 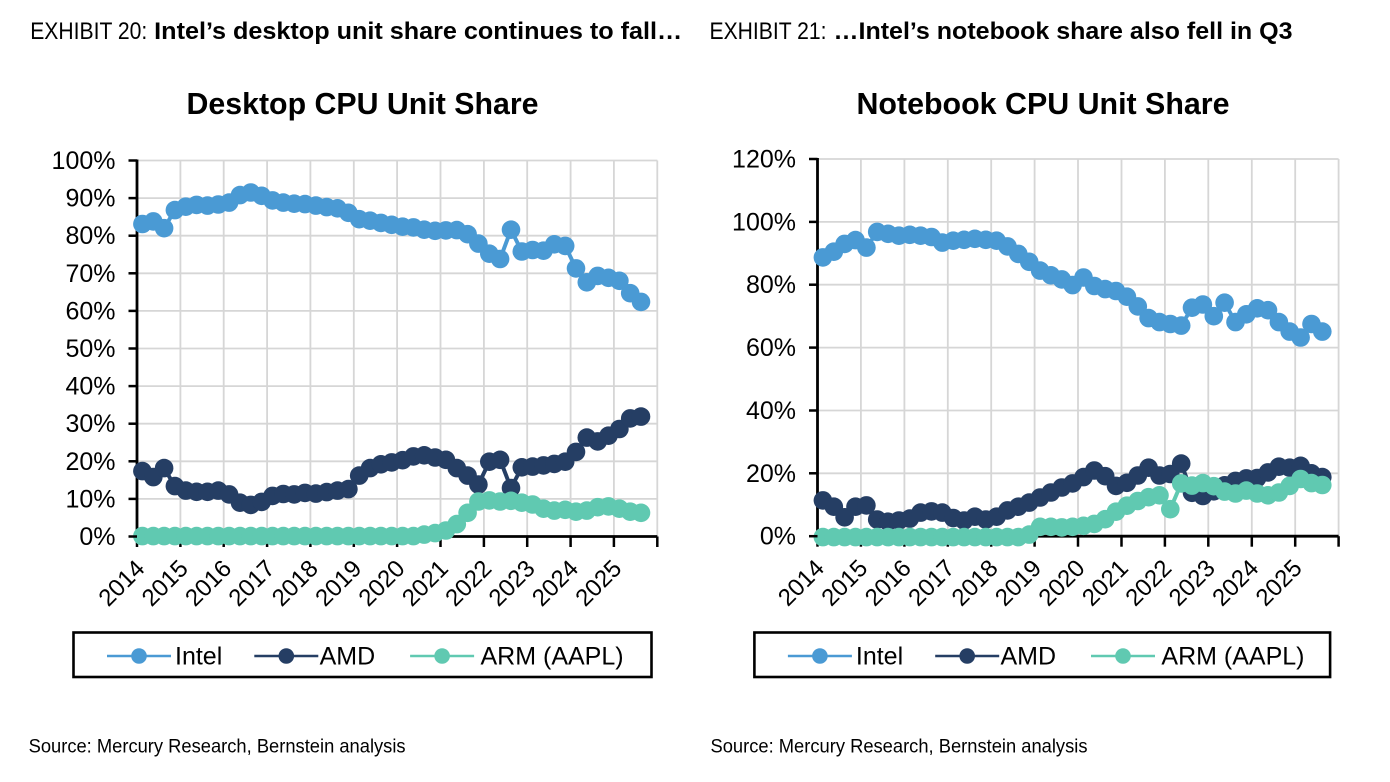 What do you see at coordinates (90, 349) in the screenshot?
I see `svg-text: 50%` at bounding box center [90, 349].